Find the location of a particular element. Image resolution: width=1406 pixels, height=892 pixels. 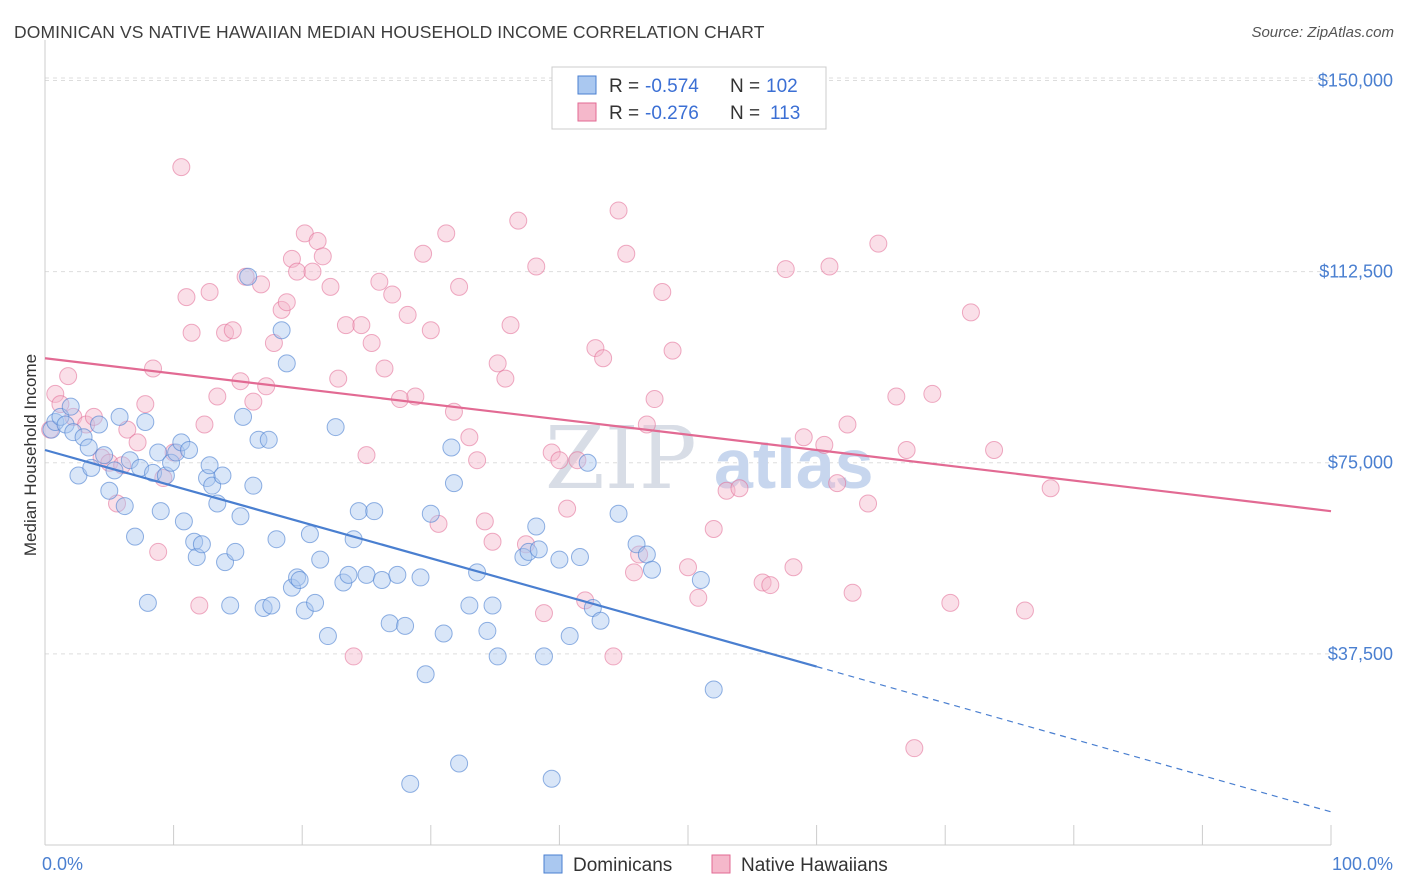

legend-n-label-1: N = is located at coordinates (745, 86).